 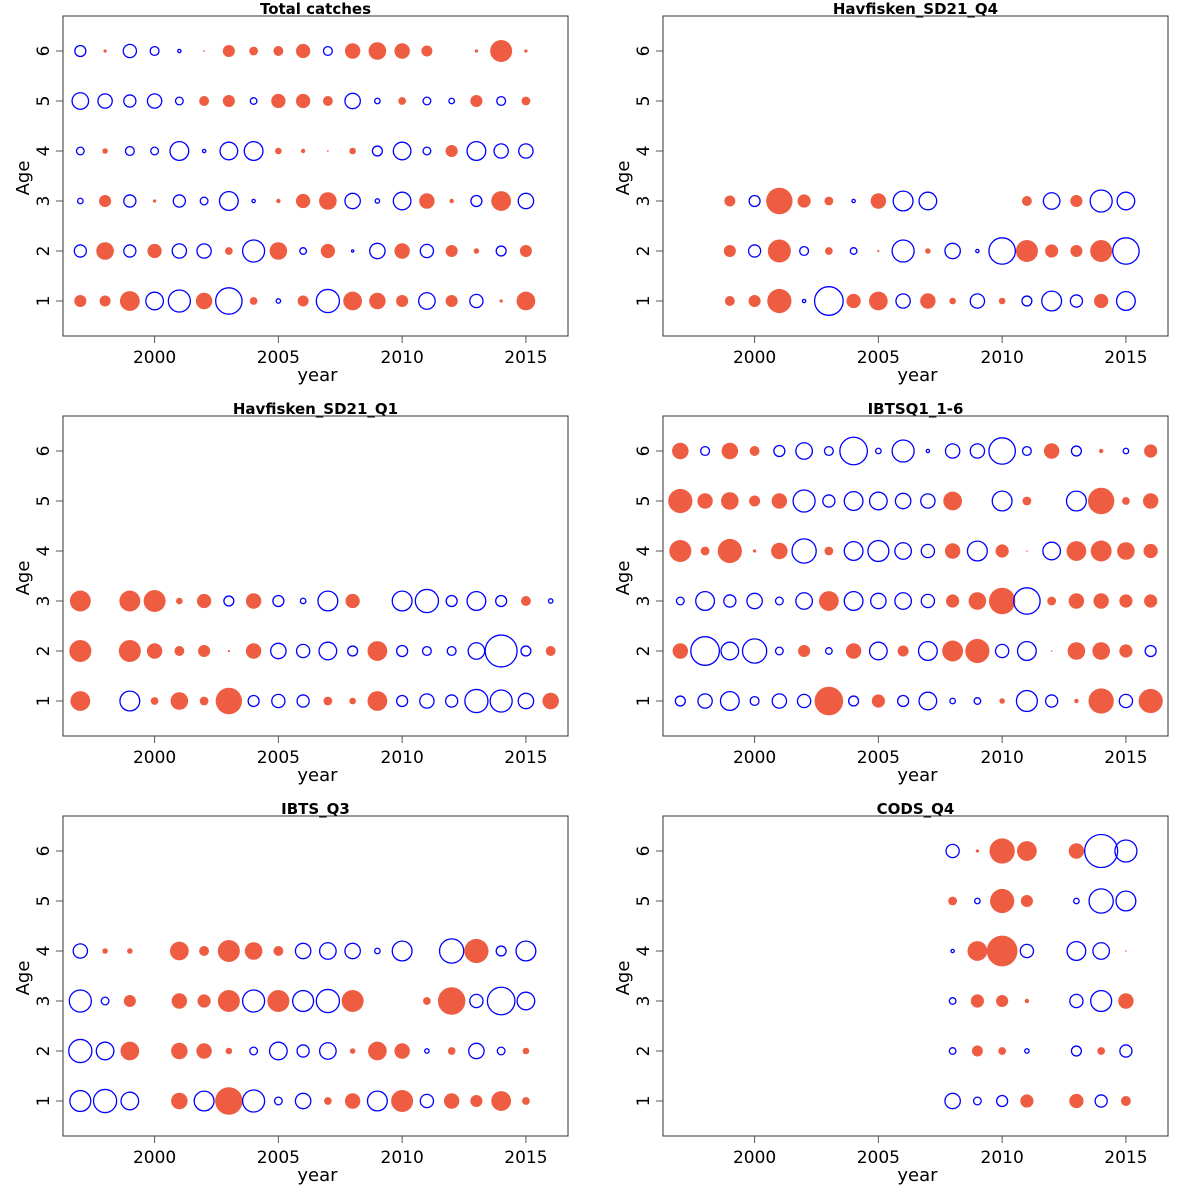 What do you see at coordinates (44, 551) in the screenshot?
I see `y-tick-label: 4` at bounding box center [44, 551].